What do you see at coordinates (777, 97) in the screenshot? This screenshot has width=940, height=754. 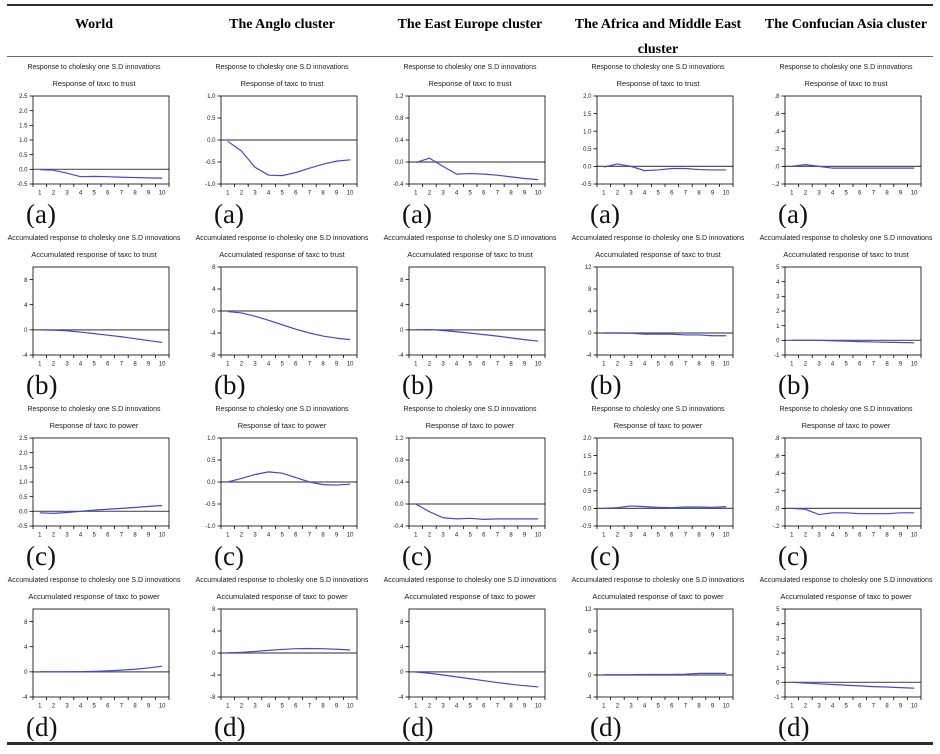 I see `y-tick-label: .8` at bounding box center [777, 97].